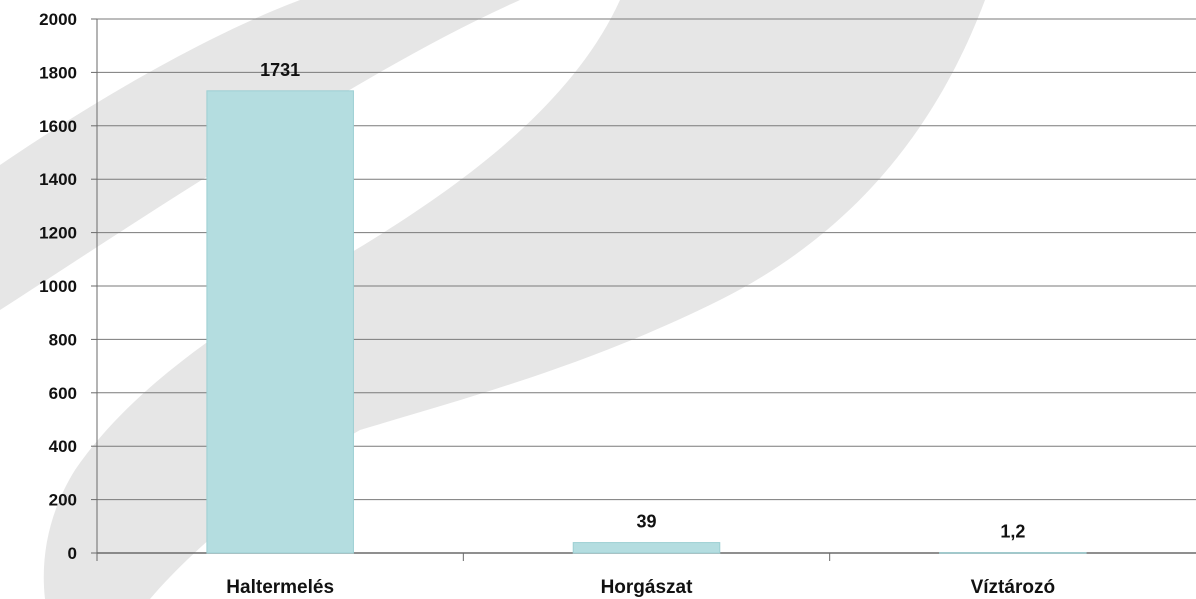 The width and height of the screenshot is (1196, 599). What do you see at coordinates (646, 548) in the screenshot?
I see `bar-horgászat` at bounding box center [646, 548].